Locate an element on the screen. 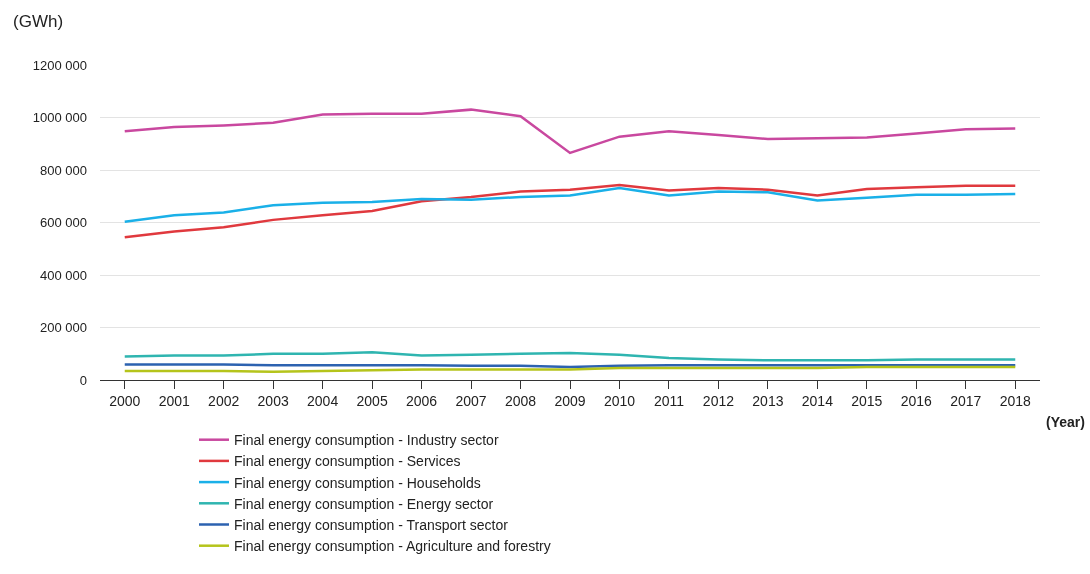 The image size is (1090, 574). x-tick-label: 2004 is located at coordinates (323, 400).